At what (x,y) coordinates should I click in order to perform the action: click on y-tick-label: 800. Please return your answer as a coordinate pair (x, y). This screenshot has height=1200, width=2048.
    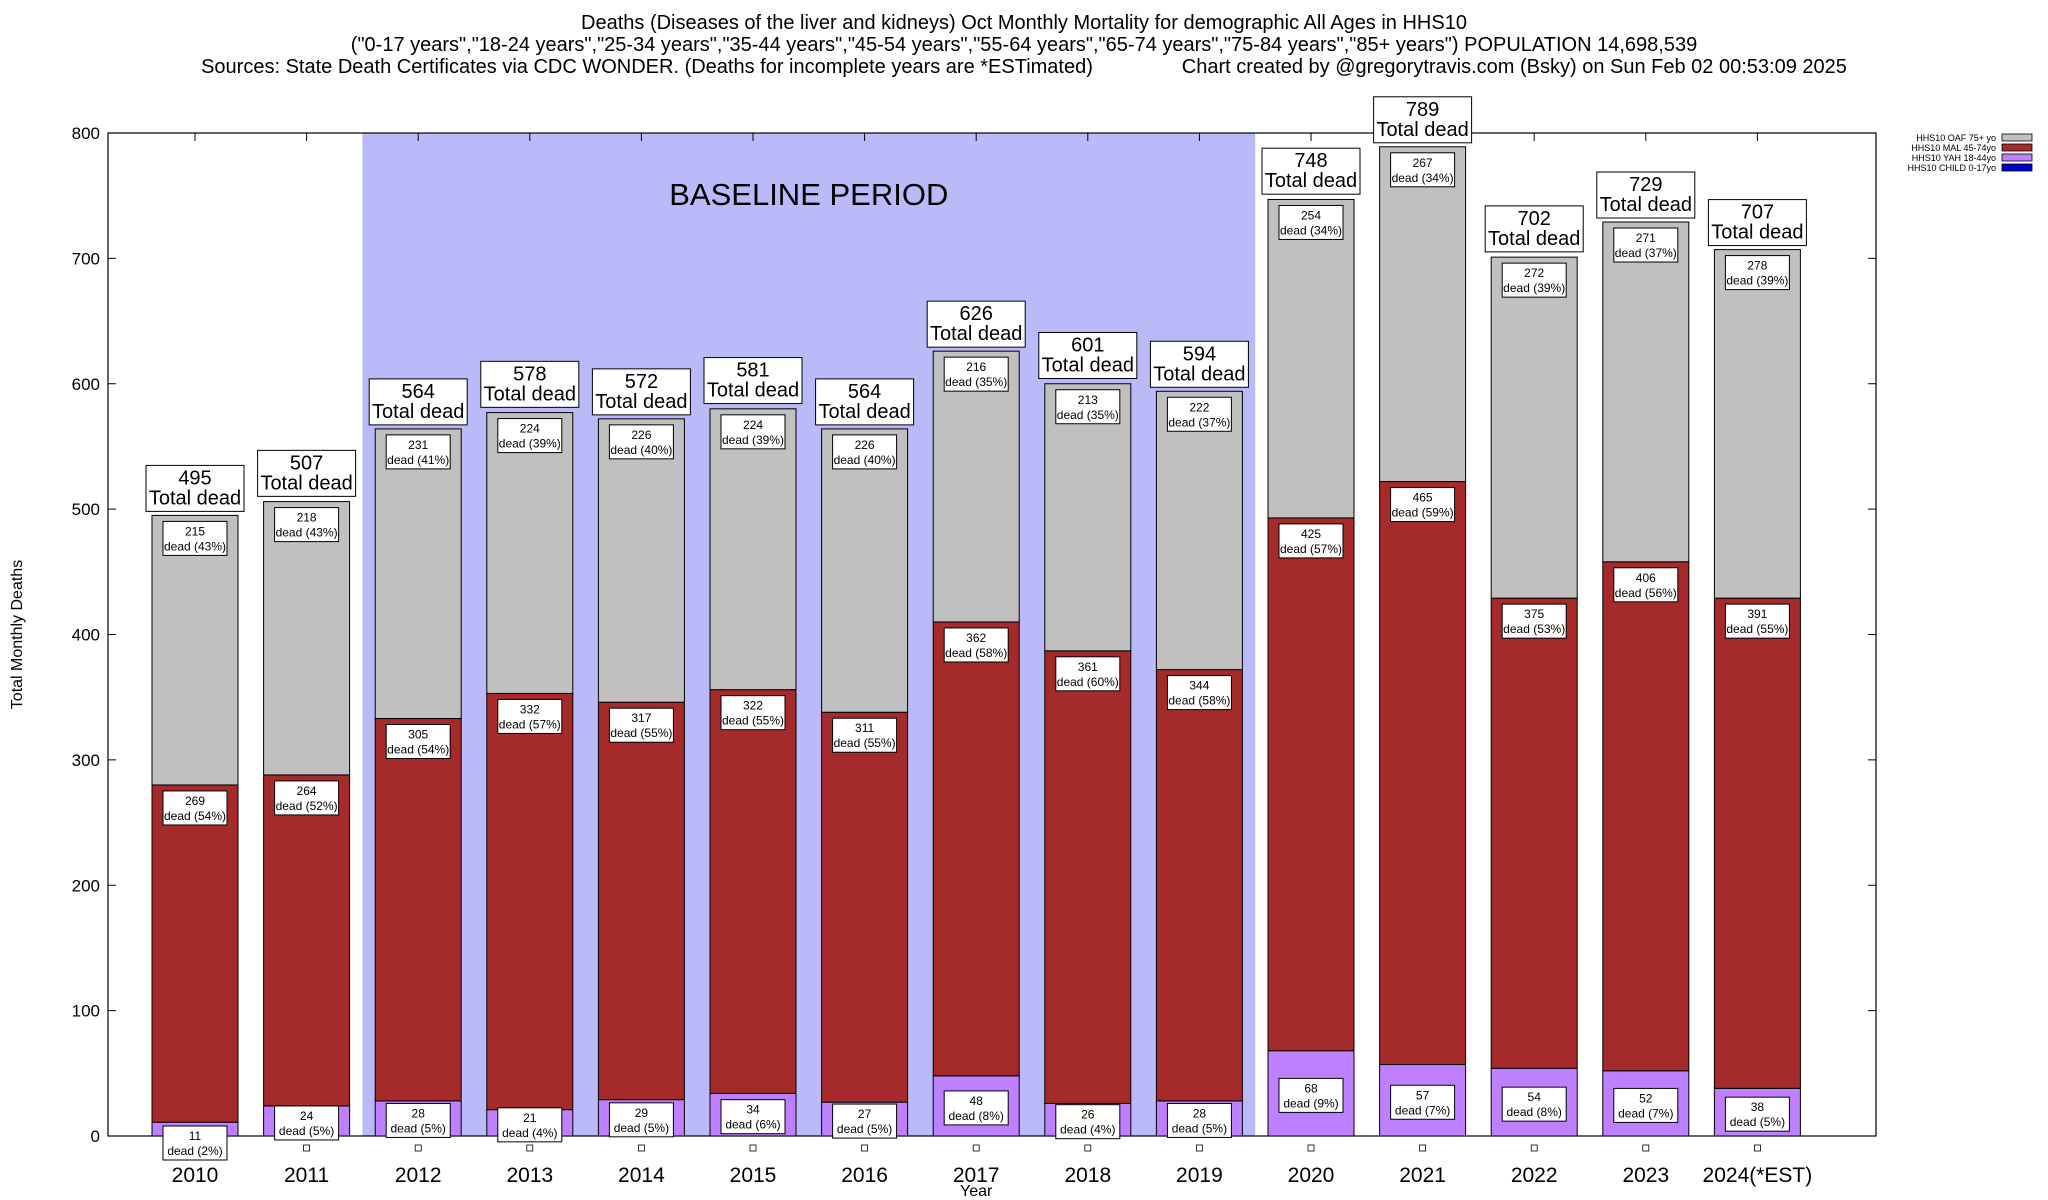
    Looking at the image, I should click on (86, 133).